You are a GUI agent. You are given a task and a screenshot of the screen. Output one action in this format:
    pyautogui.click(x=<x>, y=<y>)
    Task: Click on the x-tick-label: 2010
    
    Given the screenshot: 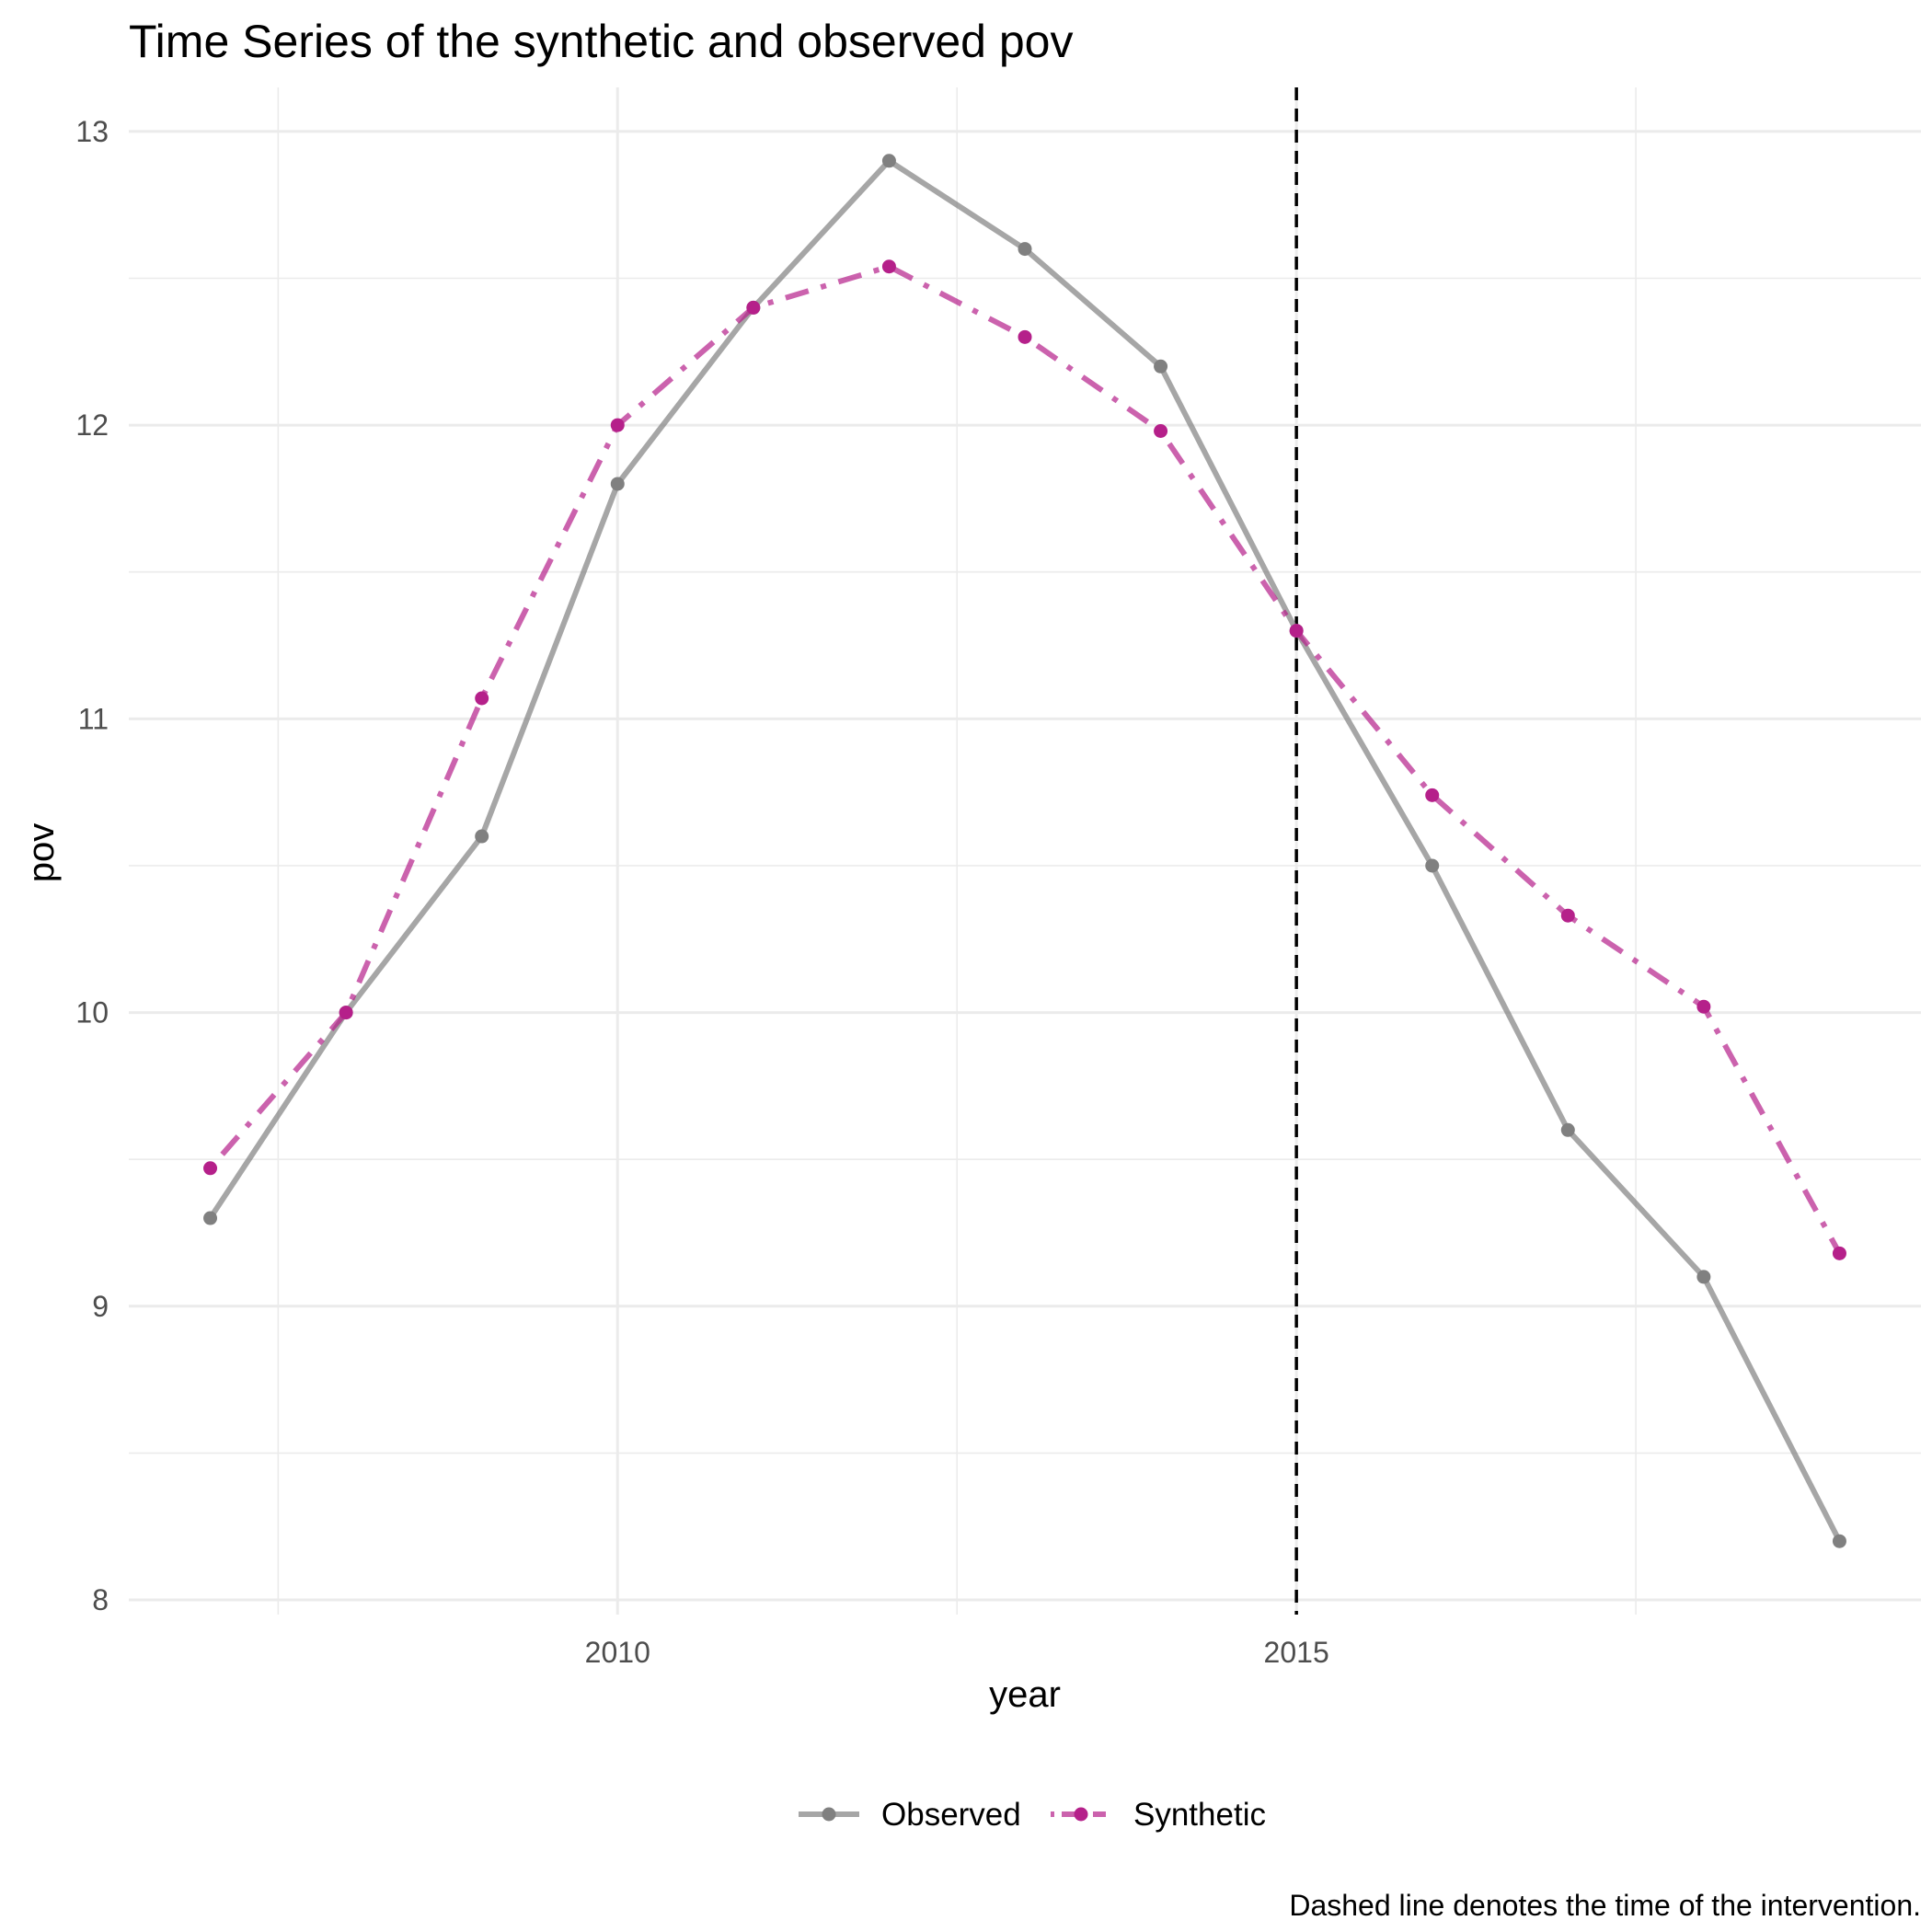 What is the action you would take?
    pyautogui.click(x=617, y=1652)
    